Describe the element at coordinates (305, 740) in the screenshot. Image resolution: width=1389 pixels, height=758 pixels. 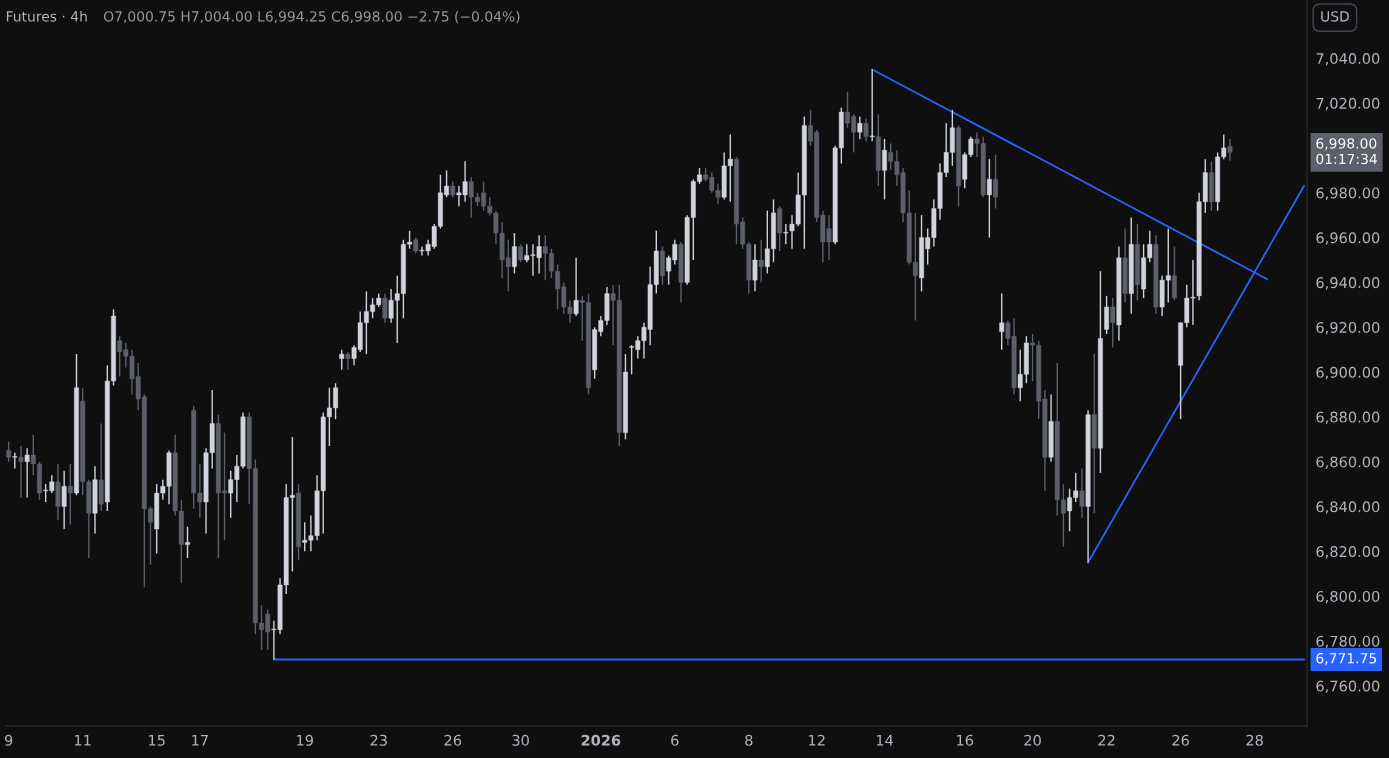
I see `x-tick-label: 19` at that location.